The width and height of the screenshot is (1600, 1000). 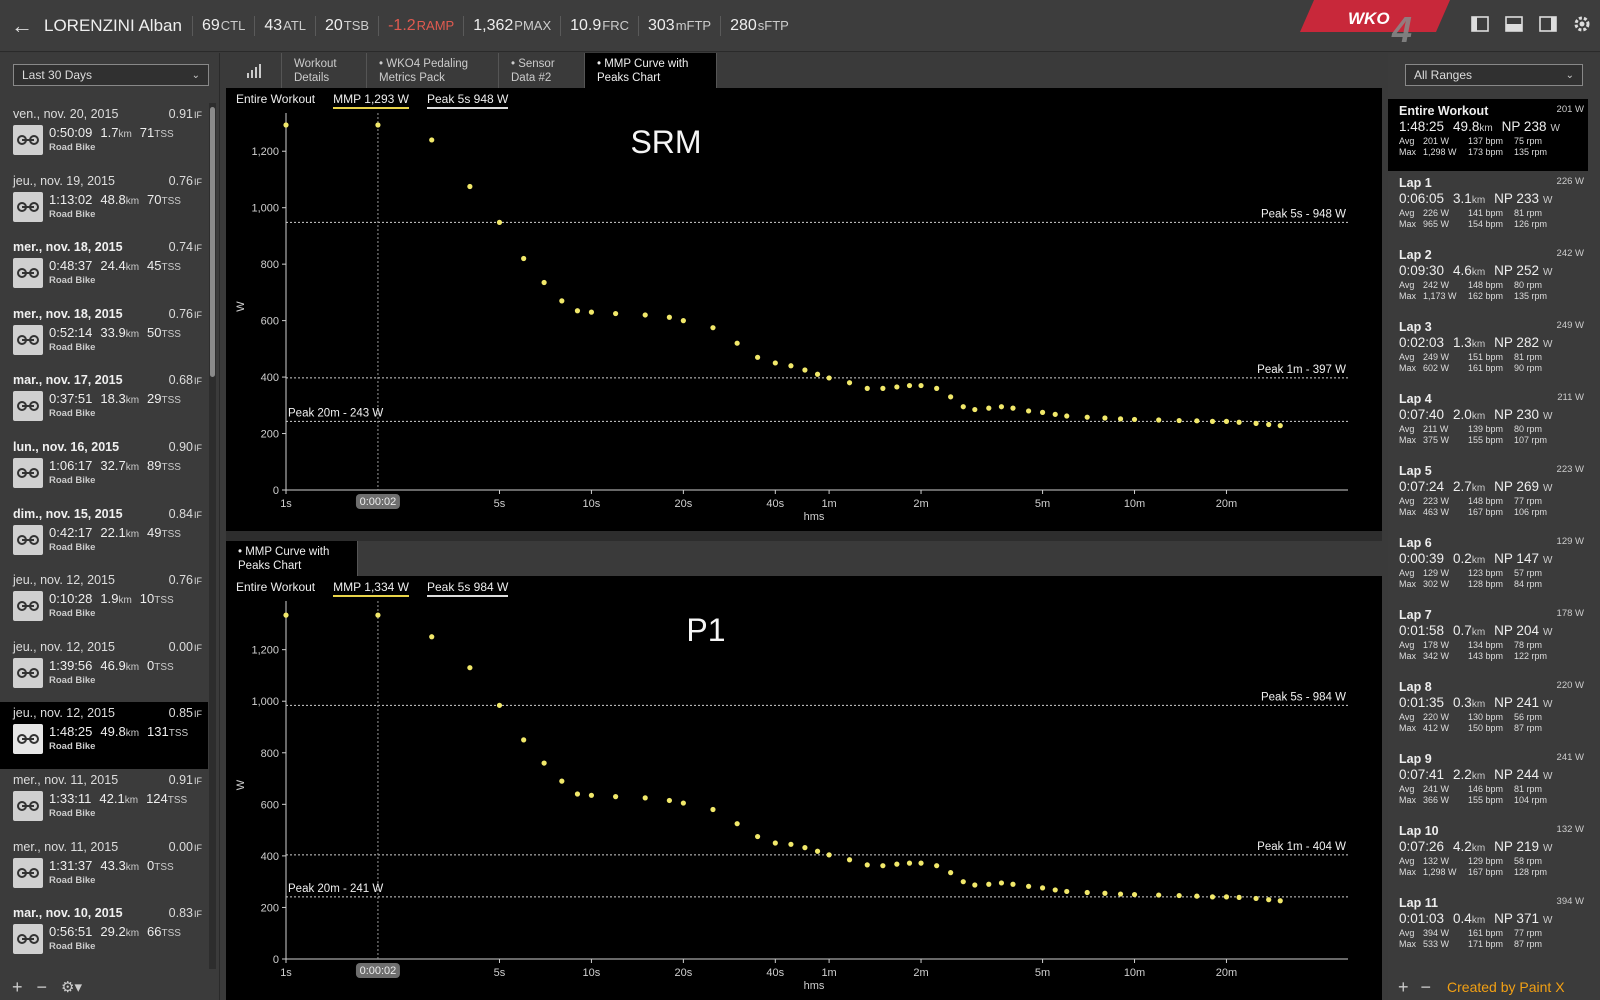 What do you see at coordinates (1480, 24) in the screenshot?
I see `layout-left-icon` at bounding box center [1480, 24].